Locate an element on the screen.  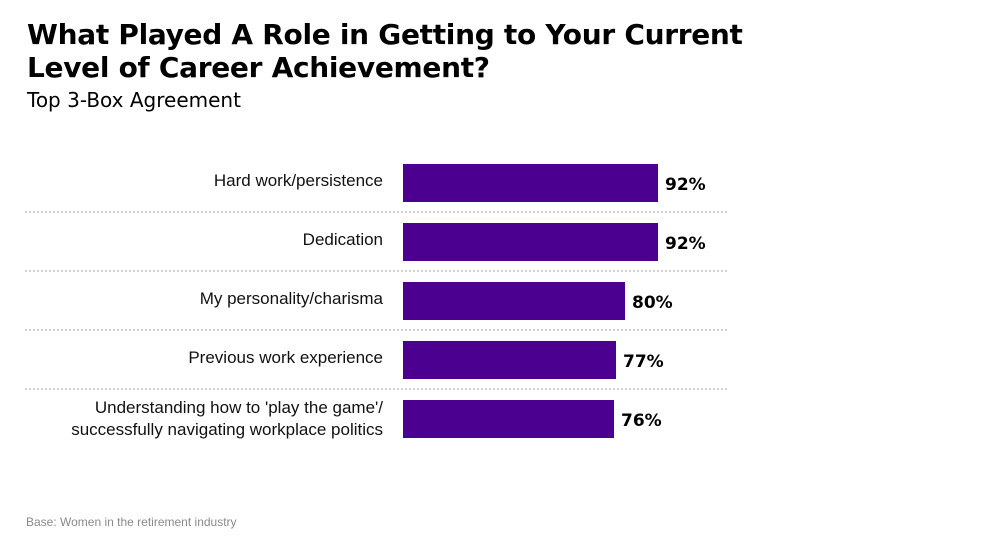
value-label: 77% is located at coordinates (643, 362).